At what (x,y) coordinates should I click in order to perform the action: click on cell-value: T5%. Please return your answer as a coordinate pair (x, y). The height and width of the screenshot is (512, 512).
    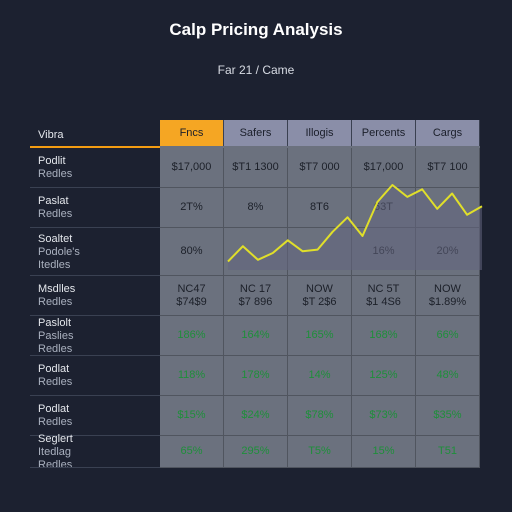
    Looking at the image, I should click on (319, 451).